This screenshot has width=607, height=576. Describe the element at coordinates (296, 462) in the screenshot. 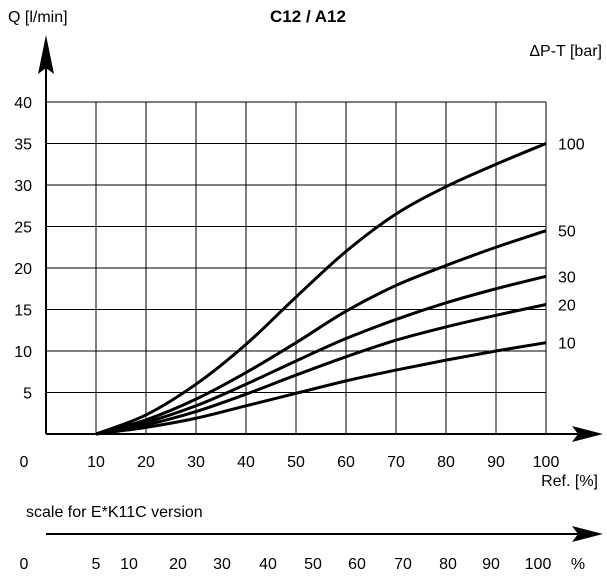

I see `x-tick-label-50: 50` at that location.